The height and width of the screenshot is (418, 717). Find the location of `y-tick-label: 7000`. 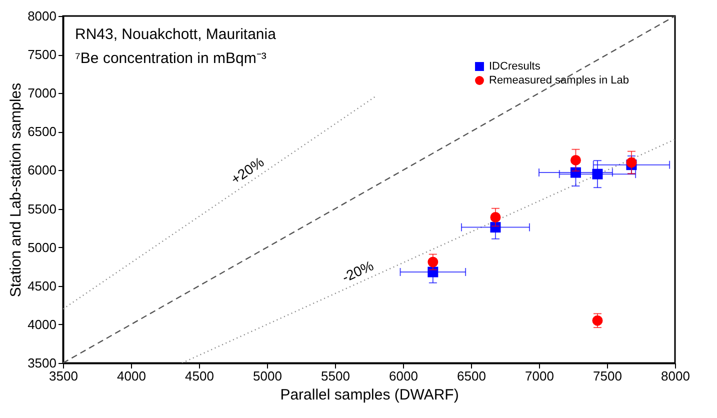

y-tick-label: 7000 is located at coordinates (42, 93).